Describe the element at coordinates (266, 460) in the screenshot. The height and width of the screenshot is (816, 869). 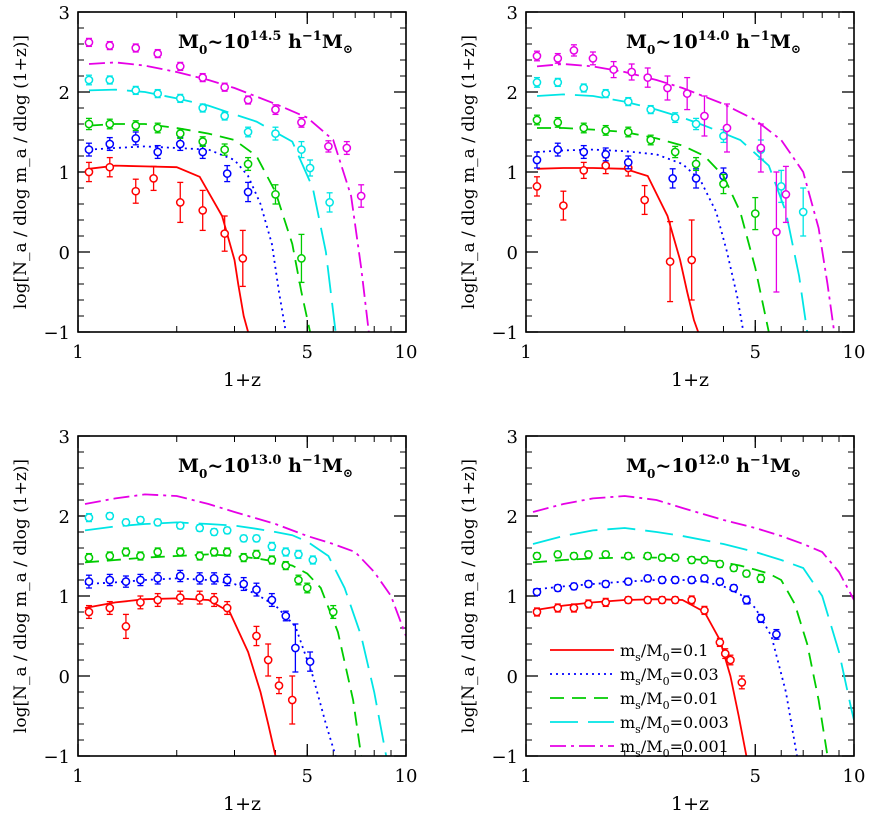
I see `panel-title-exp: 13.0` at that location.